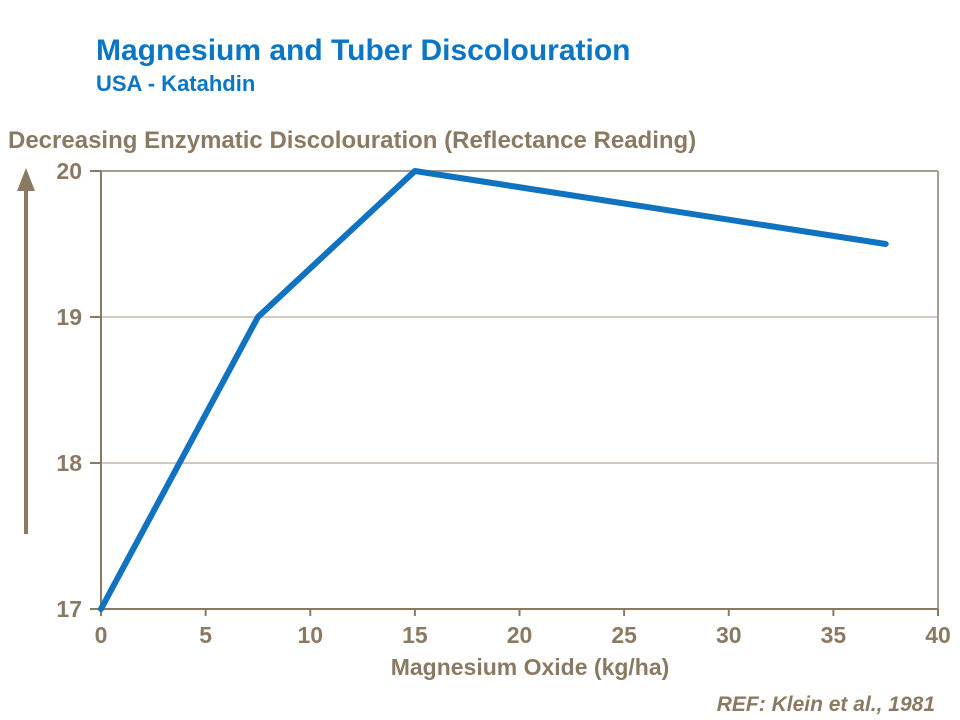 The image size is (960, 720). I want to click on chart-subtitle: USA - Katahdin, so click(176, 83).